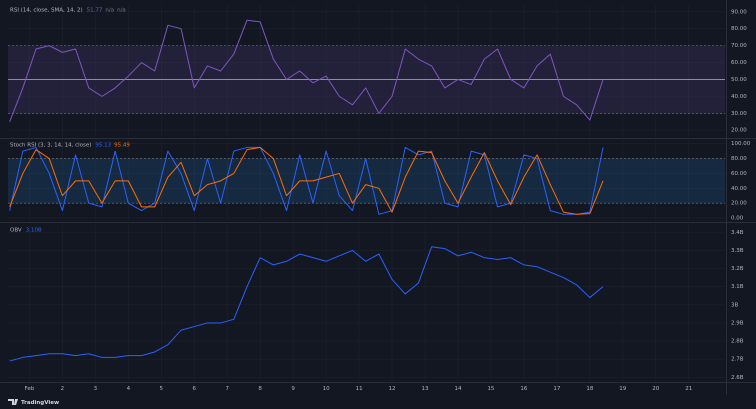 The width and height of the screenshot is (756, 409). Describe the element at coordinates (50, 146) in the screenshot. I see `pane-title: Stoch RSI (3, 3, 14, 14, close)` at that location.